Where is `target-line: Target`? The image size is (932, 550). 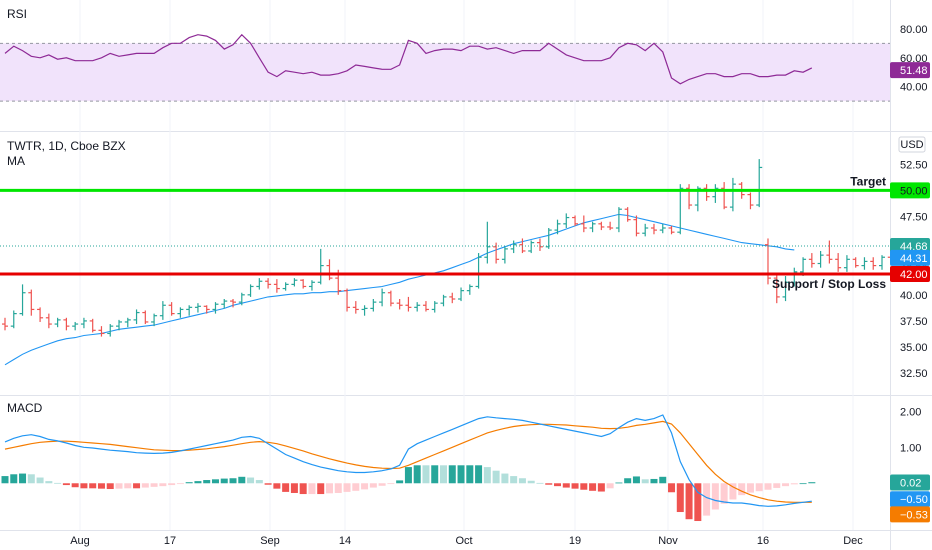
target-line: Target is located at coordinates (445, 183).